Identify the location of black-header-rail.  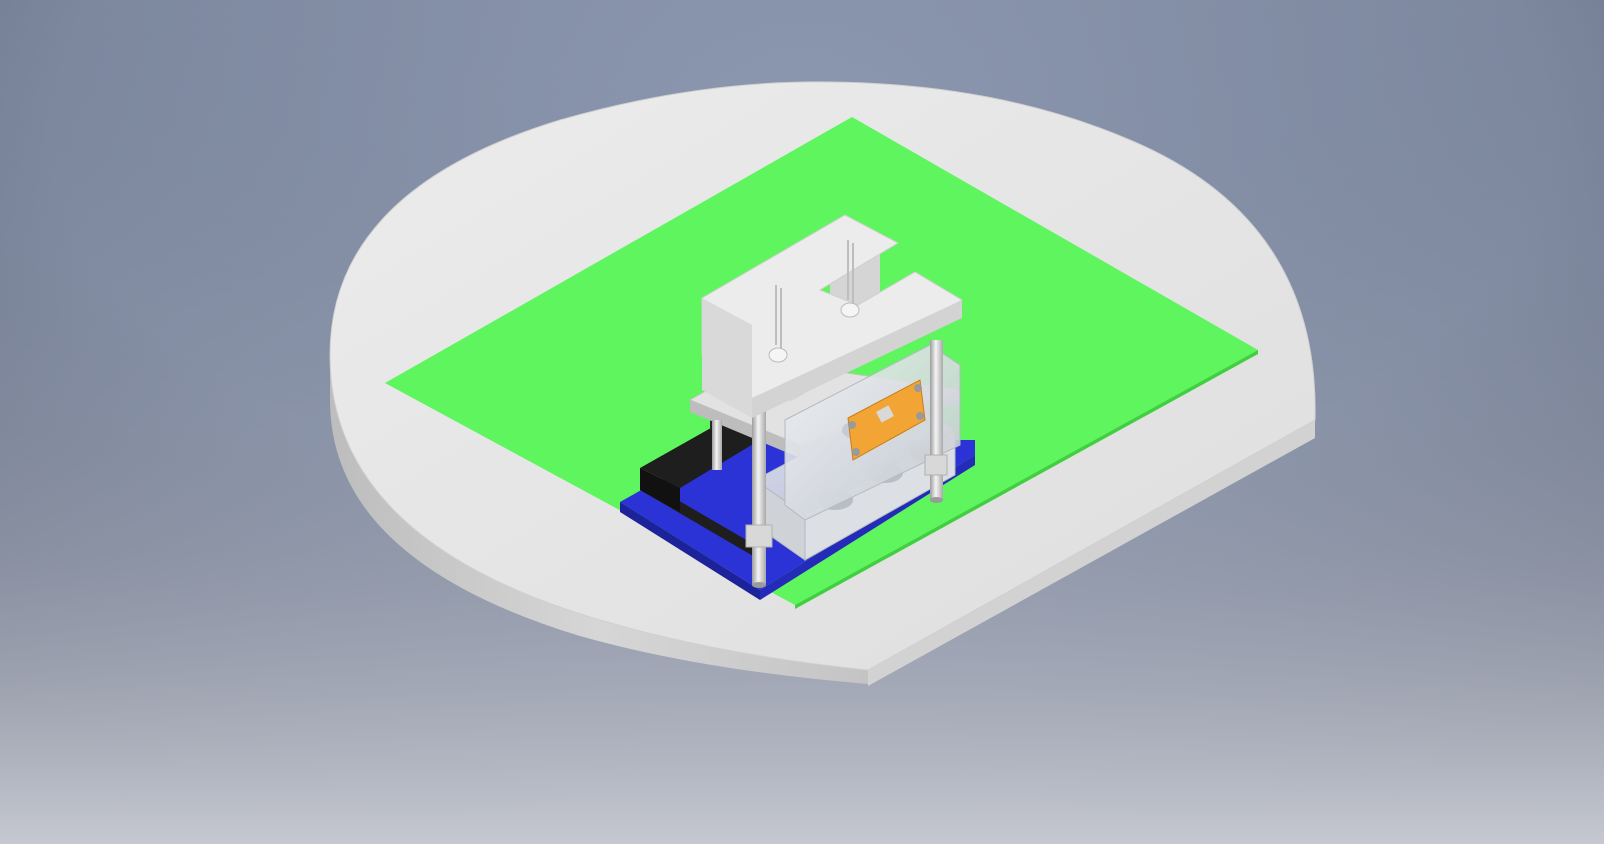
(660, 490).